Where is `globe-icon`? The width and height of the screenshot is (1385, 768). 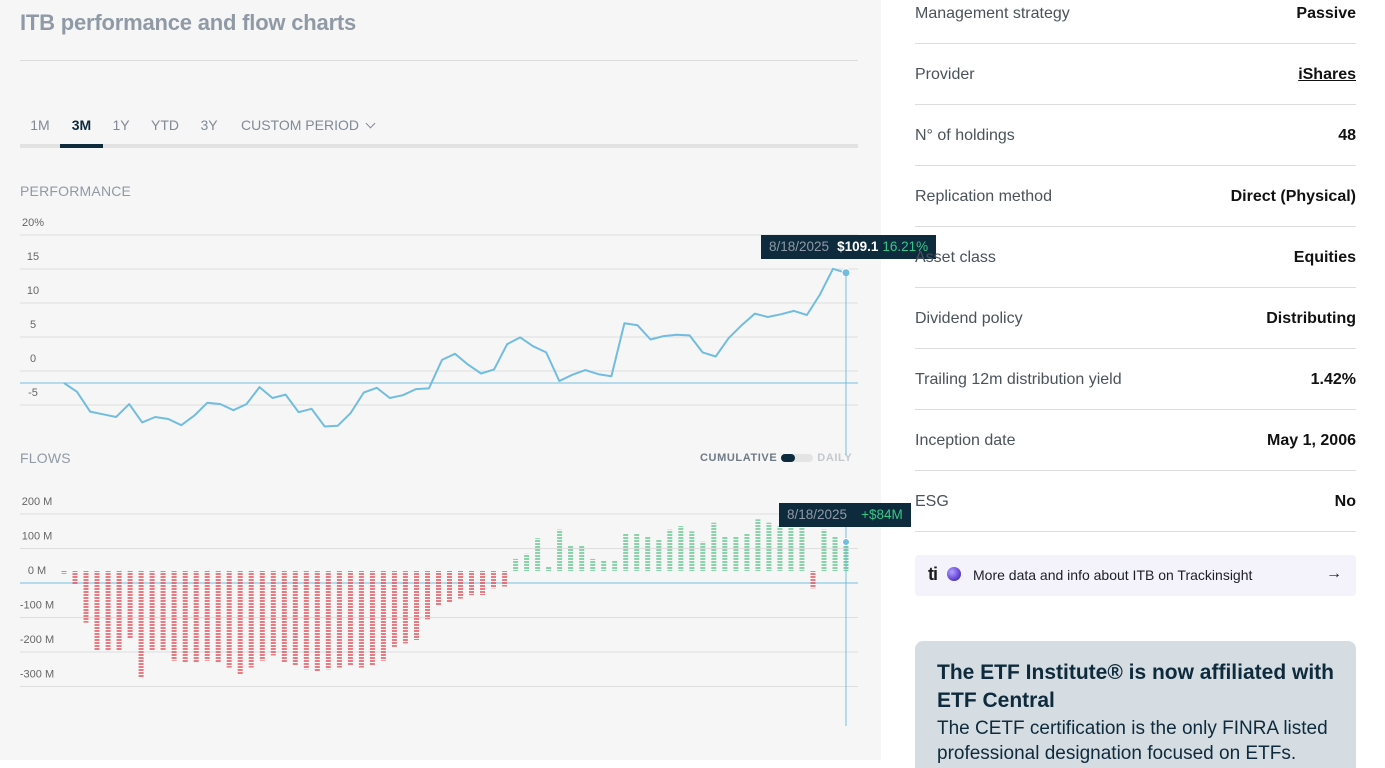 globe-icon is located at coordinates (954, 574).